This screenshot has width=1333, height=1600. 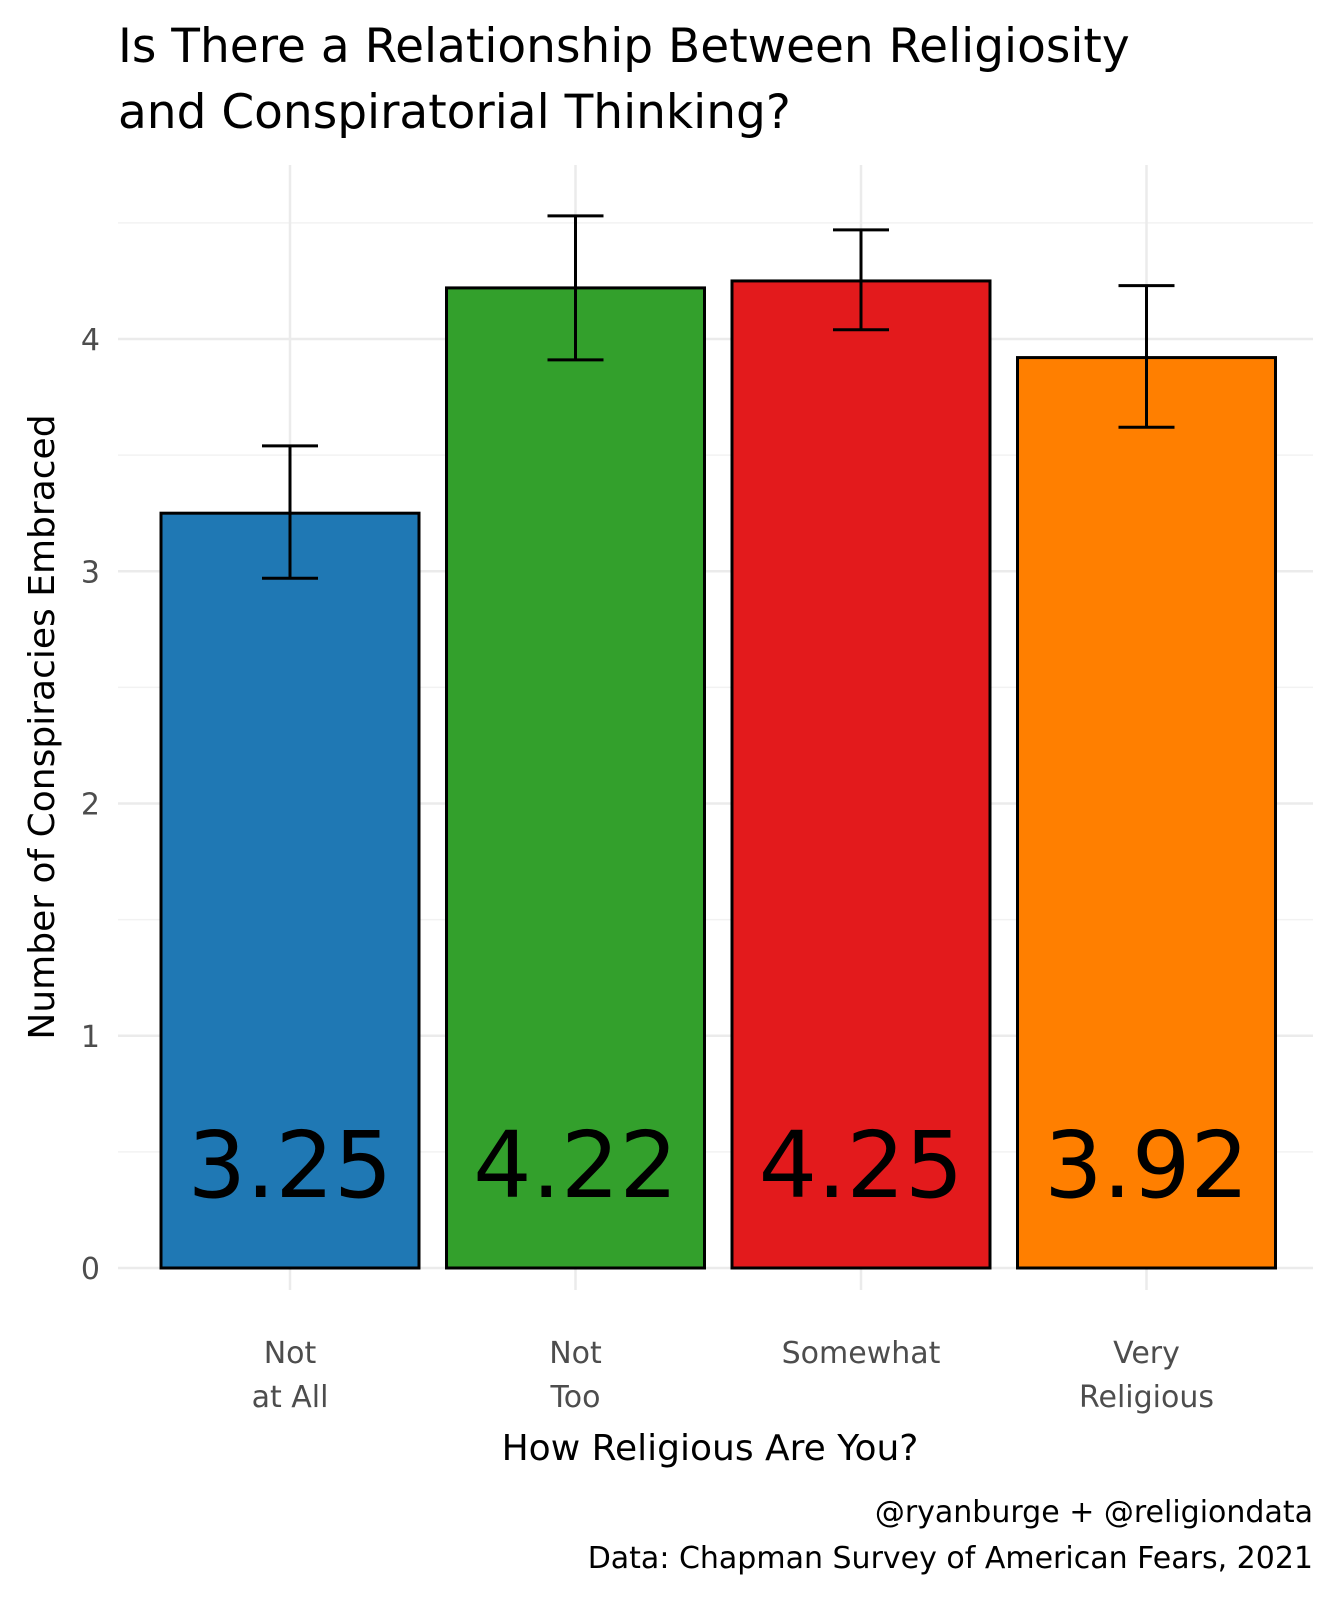 I want to click on x-tick-label: Not Too, so click(x=575, y=1375).